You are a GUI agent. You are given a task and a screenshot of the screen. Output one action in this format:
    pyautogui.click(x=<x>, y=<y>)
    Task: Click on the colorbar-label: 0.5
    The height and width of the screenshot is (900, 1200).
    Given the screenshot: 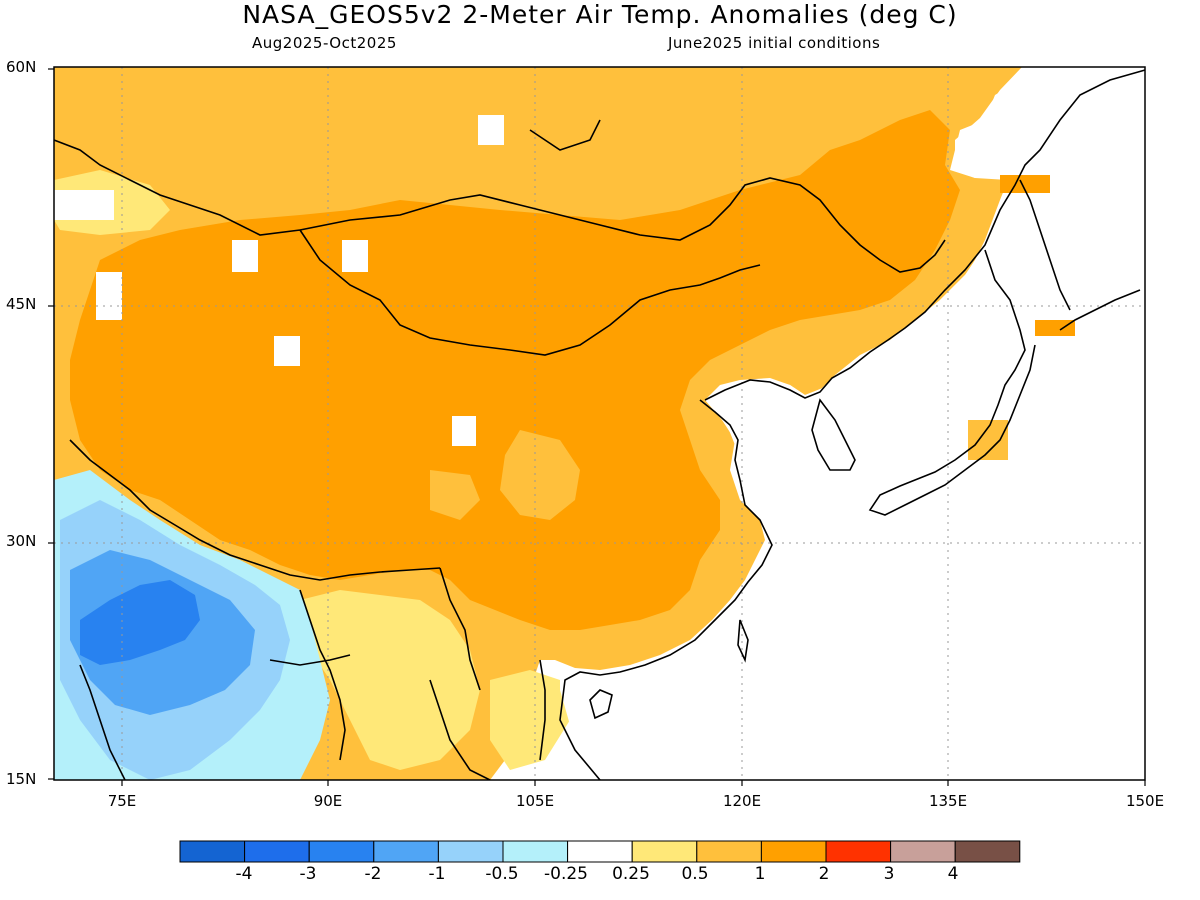 What is the action you would take?
    pyautogui.click(x=695, y=874)
    